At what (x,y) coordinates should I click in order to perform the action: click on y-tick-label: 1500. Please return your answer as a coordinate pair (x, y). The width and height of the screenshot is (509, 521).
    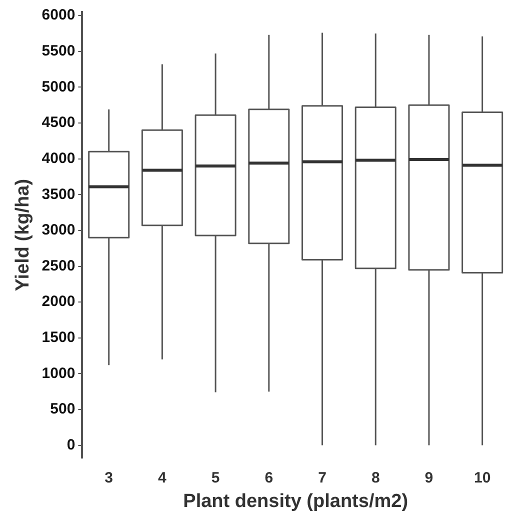
    Looking at the image, I should click on (59, 337).